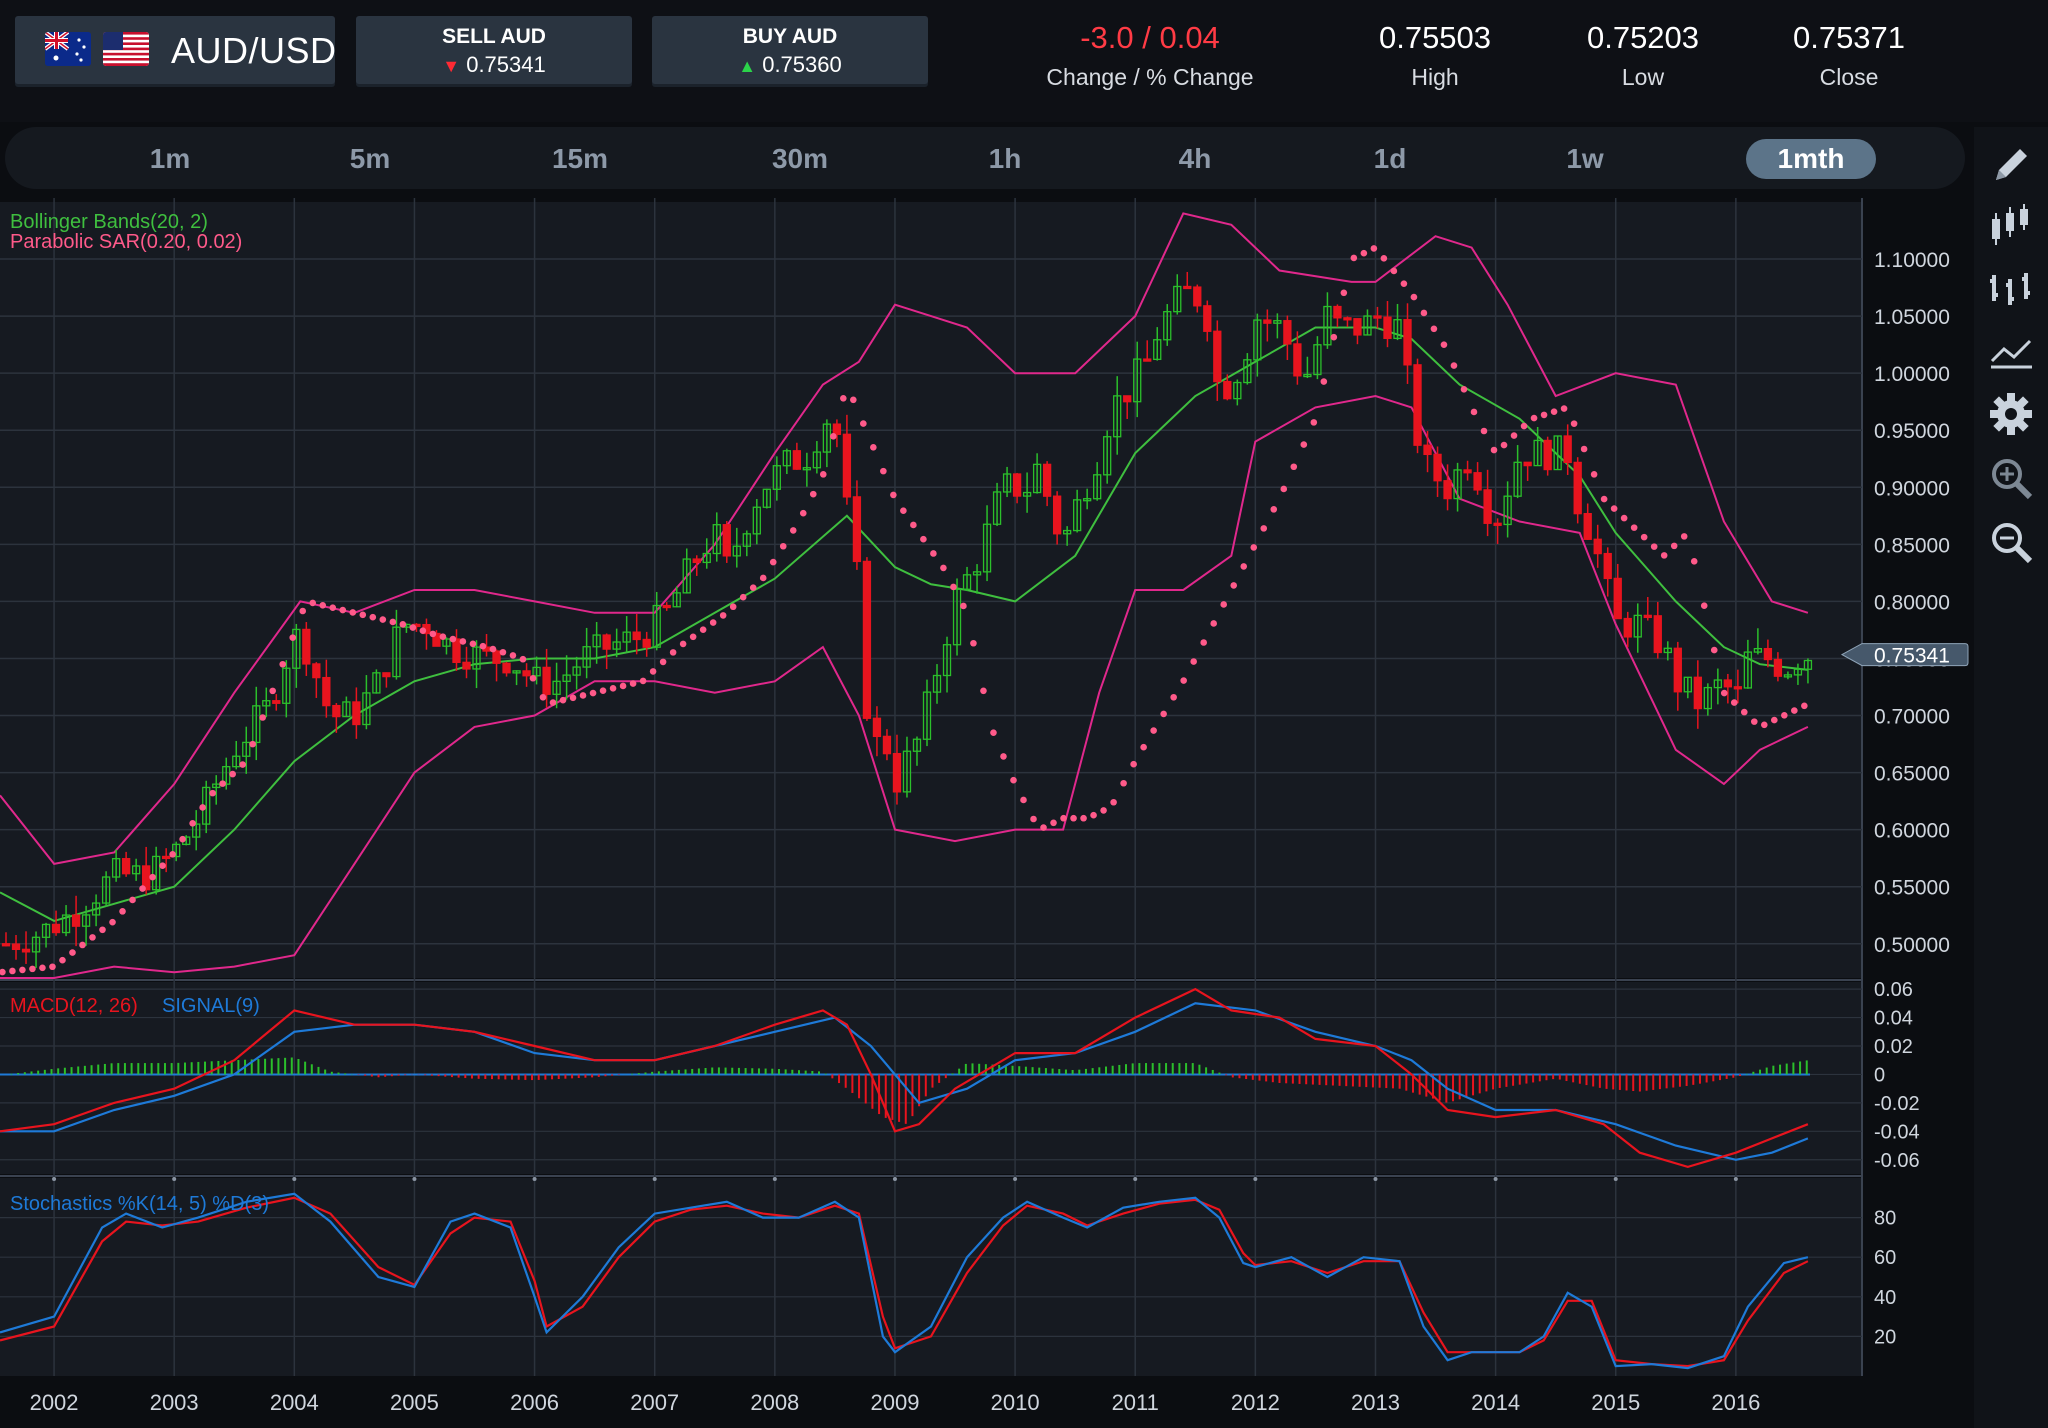 The width and height of the screenshot is (2048, 1428). I want to click on timeframe-30m: 30m, so click(800, 158).